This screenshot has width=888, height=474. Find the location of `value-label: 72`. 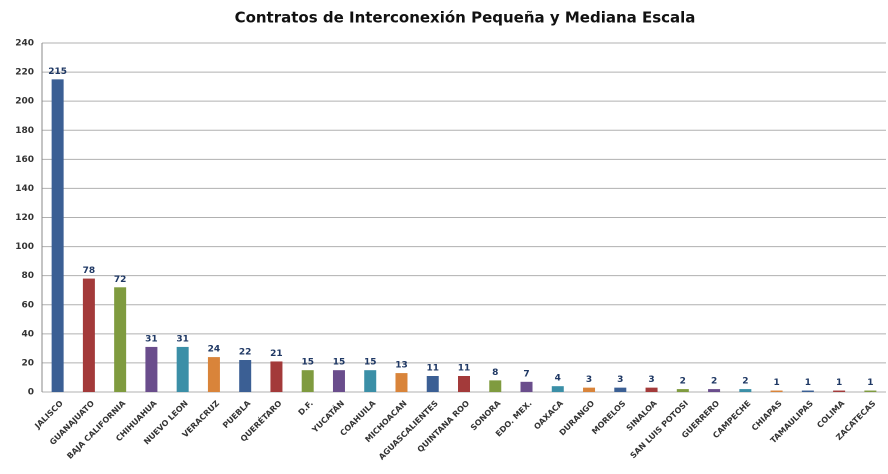

value-label: 72 is located at coordinates (120, 280).